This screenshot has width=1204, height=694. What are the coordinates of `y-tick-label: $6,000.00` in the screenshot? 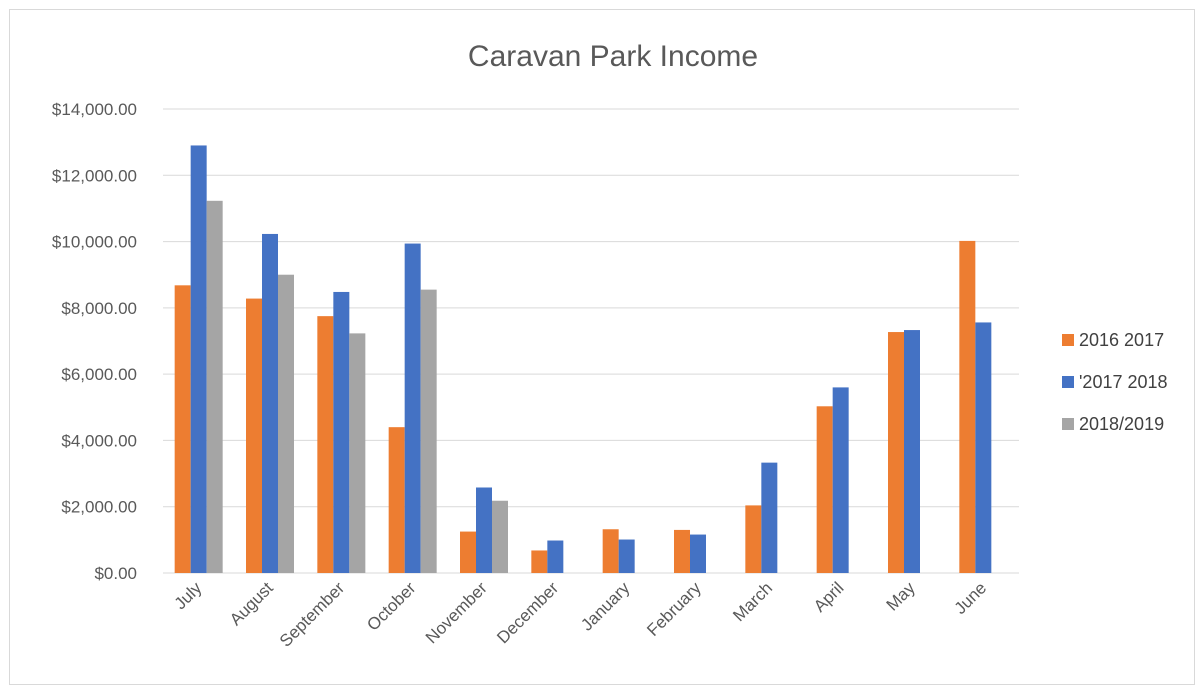 It's located at (99, 374).